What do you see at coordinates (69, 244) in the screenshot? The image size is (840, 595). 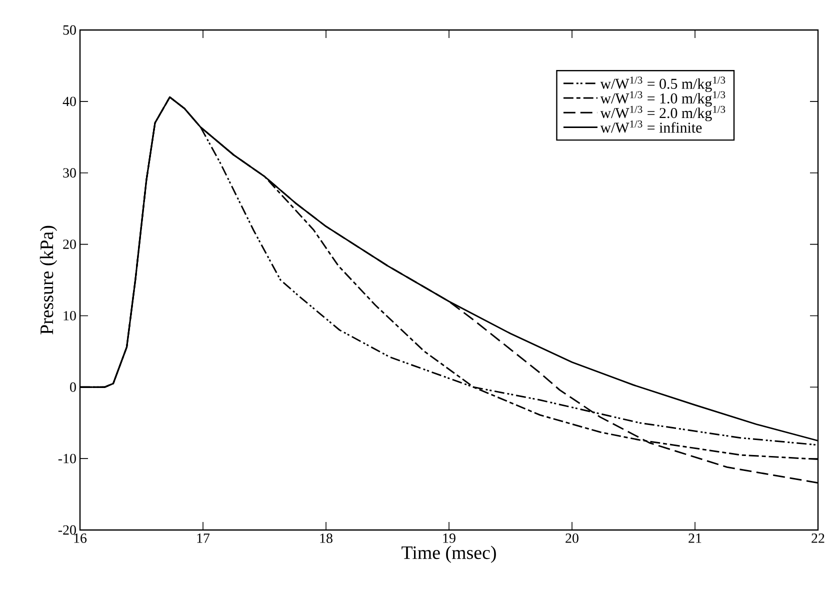 I see `y-tick-label: 20` at bounding box center [69, 244].